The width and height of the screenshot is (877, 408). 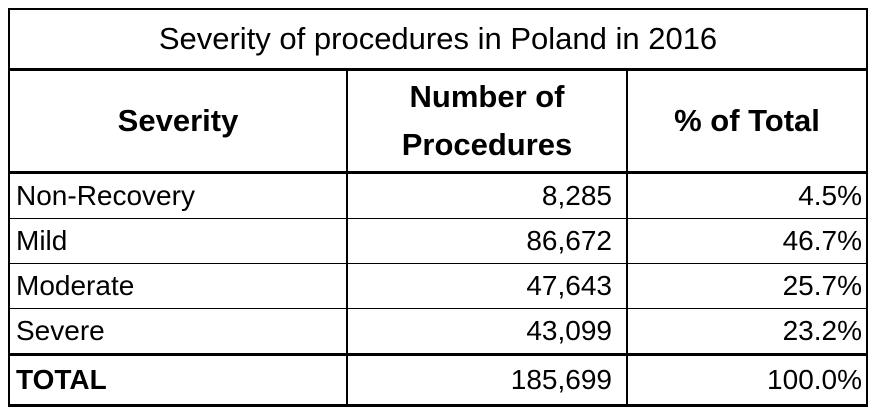 I want to click on column-header-number-of-procedures: Number of Procedures, so click(x=487, y=121).